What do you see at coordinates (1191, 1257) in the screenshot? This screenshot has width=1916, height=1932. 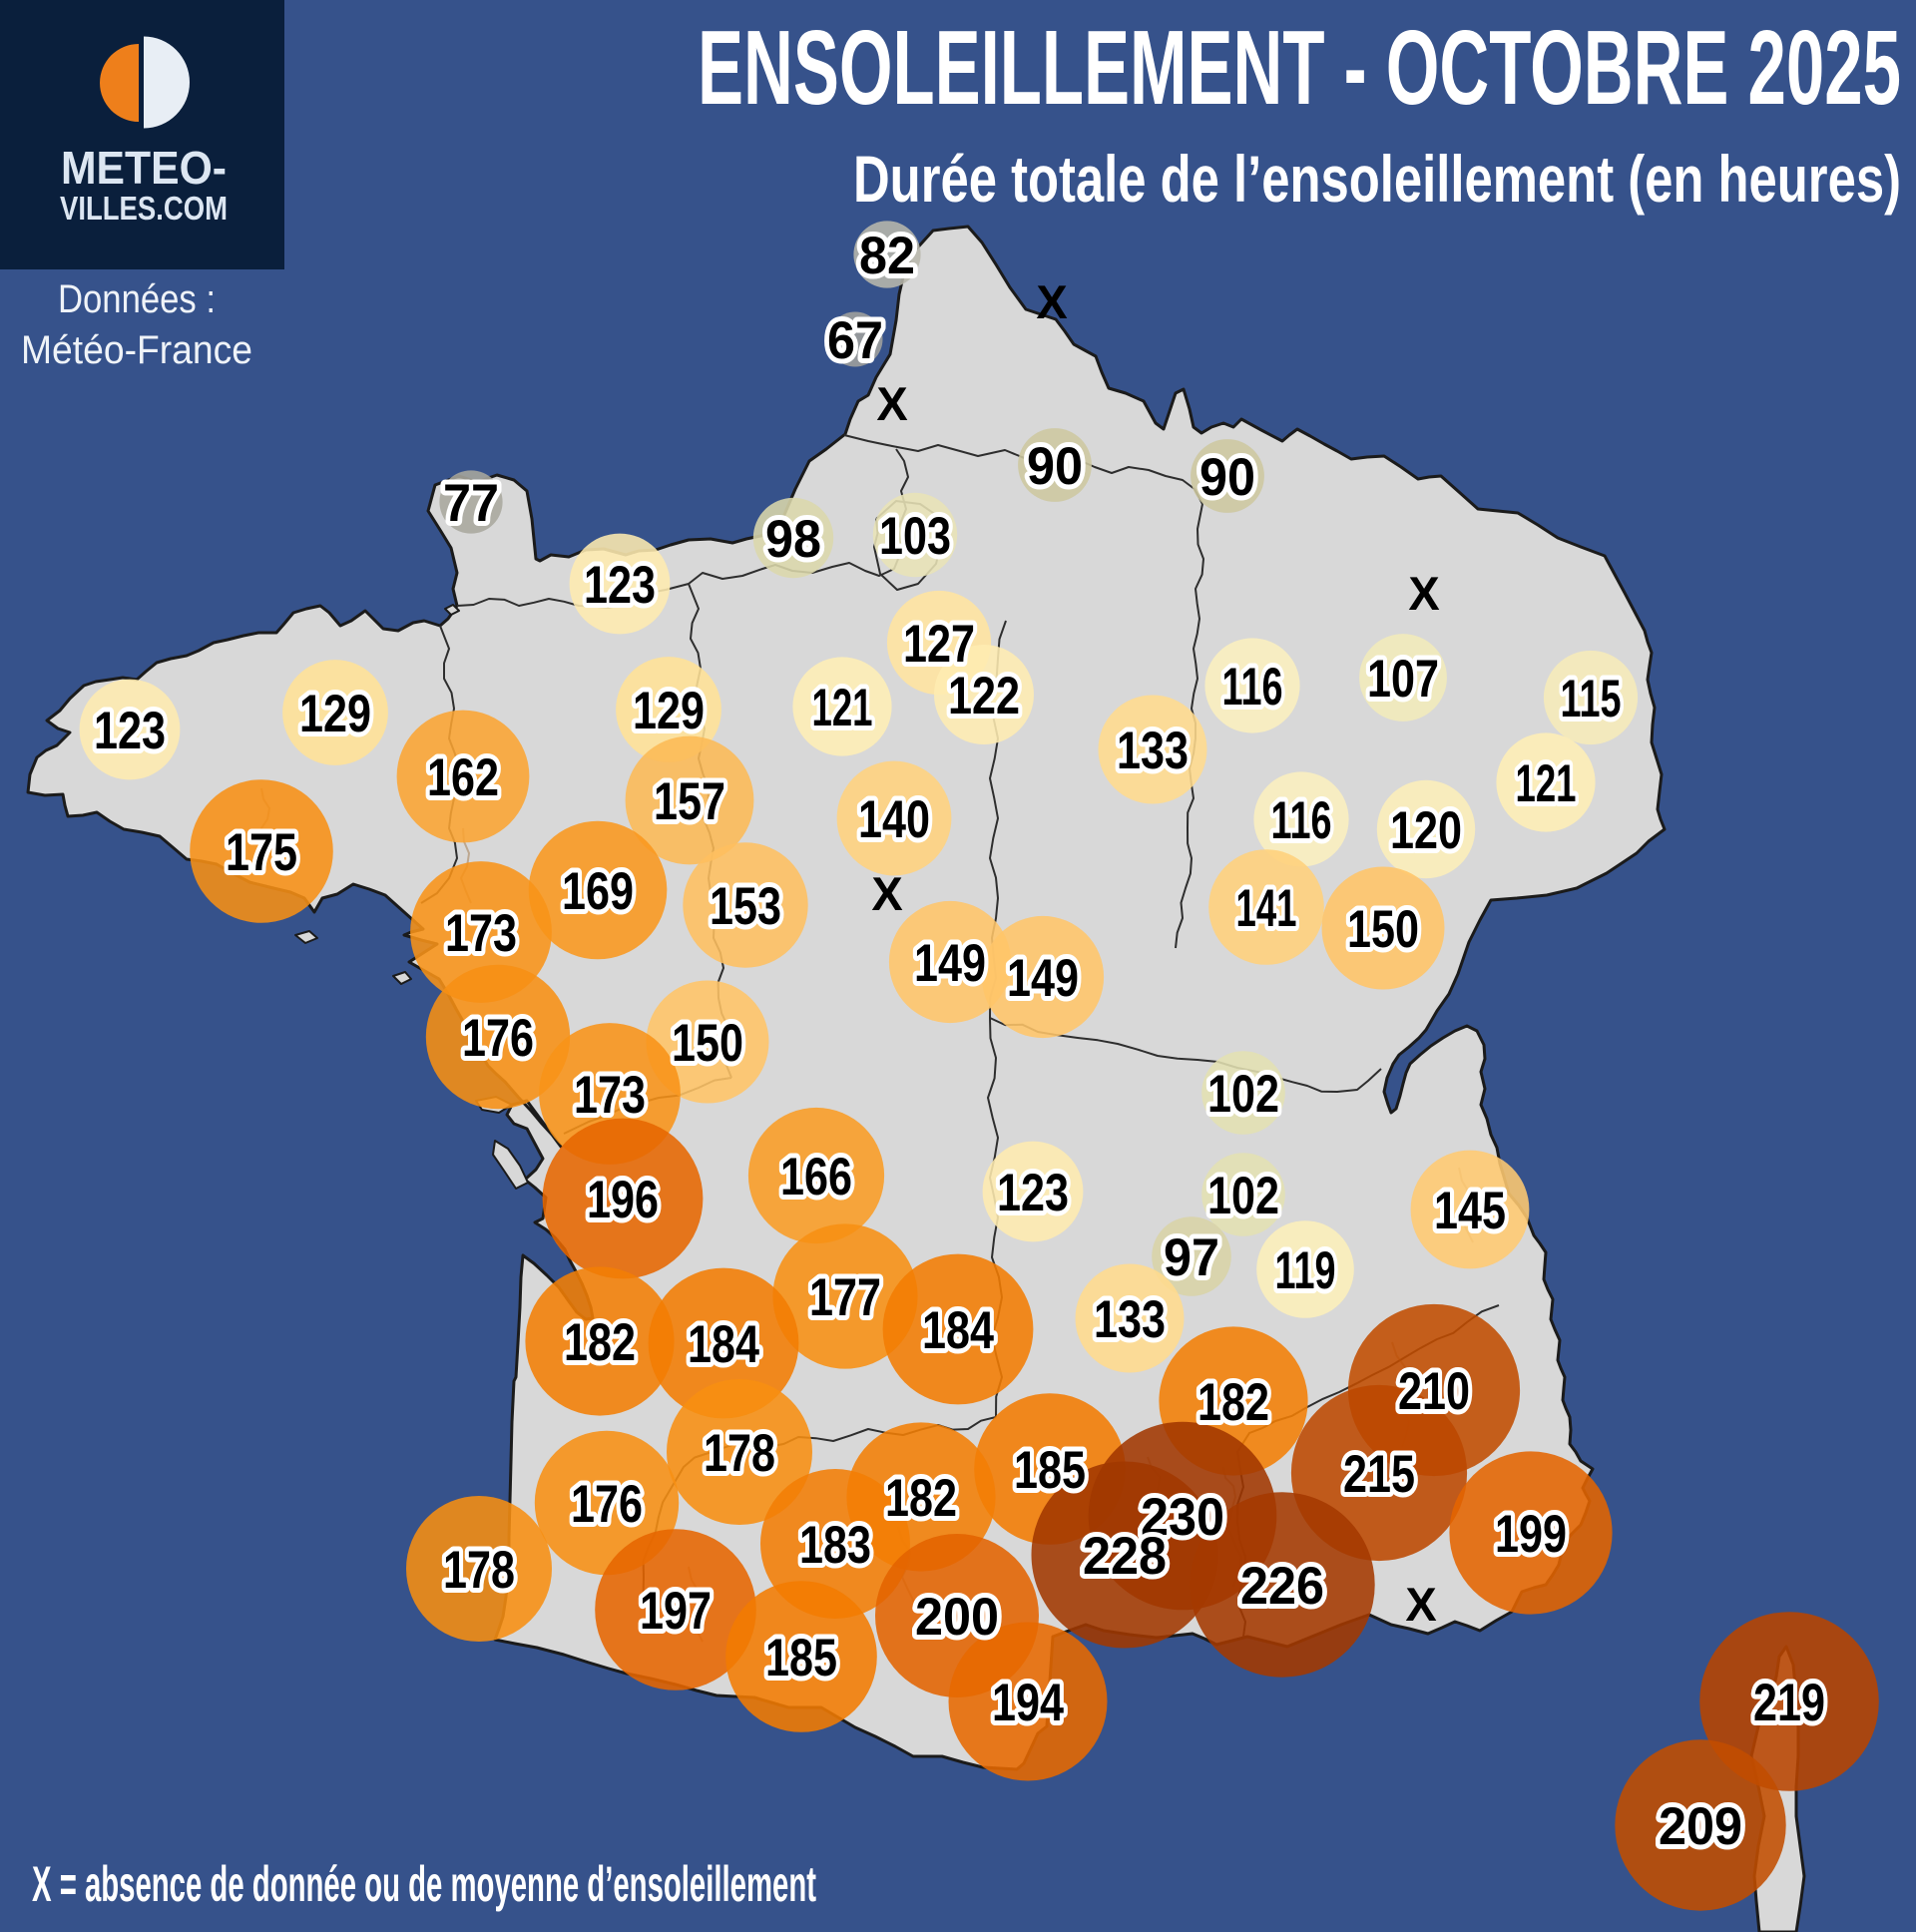 I see `svg-text: 97` at bounding box center [1191, 1257].